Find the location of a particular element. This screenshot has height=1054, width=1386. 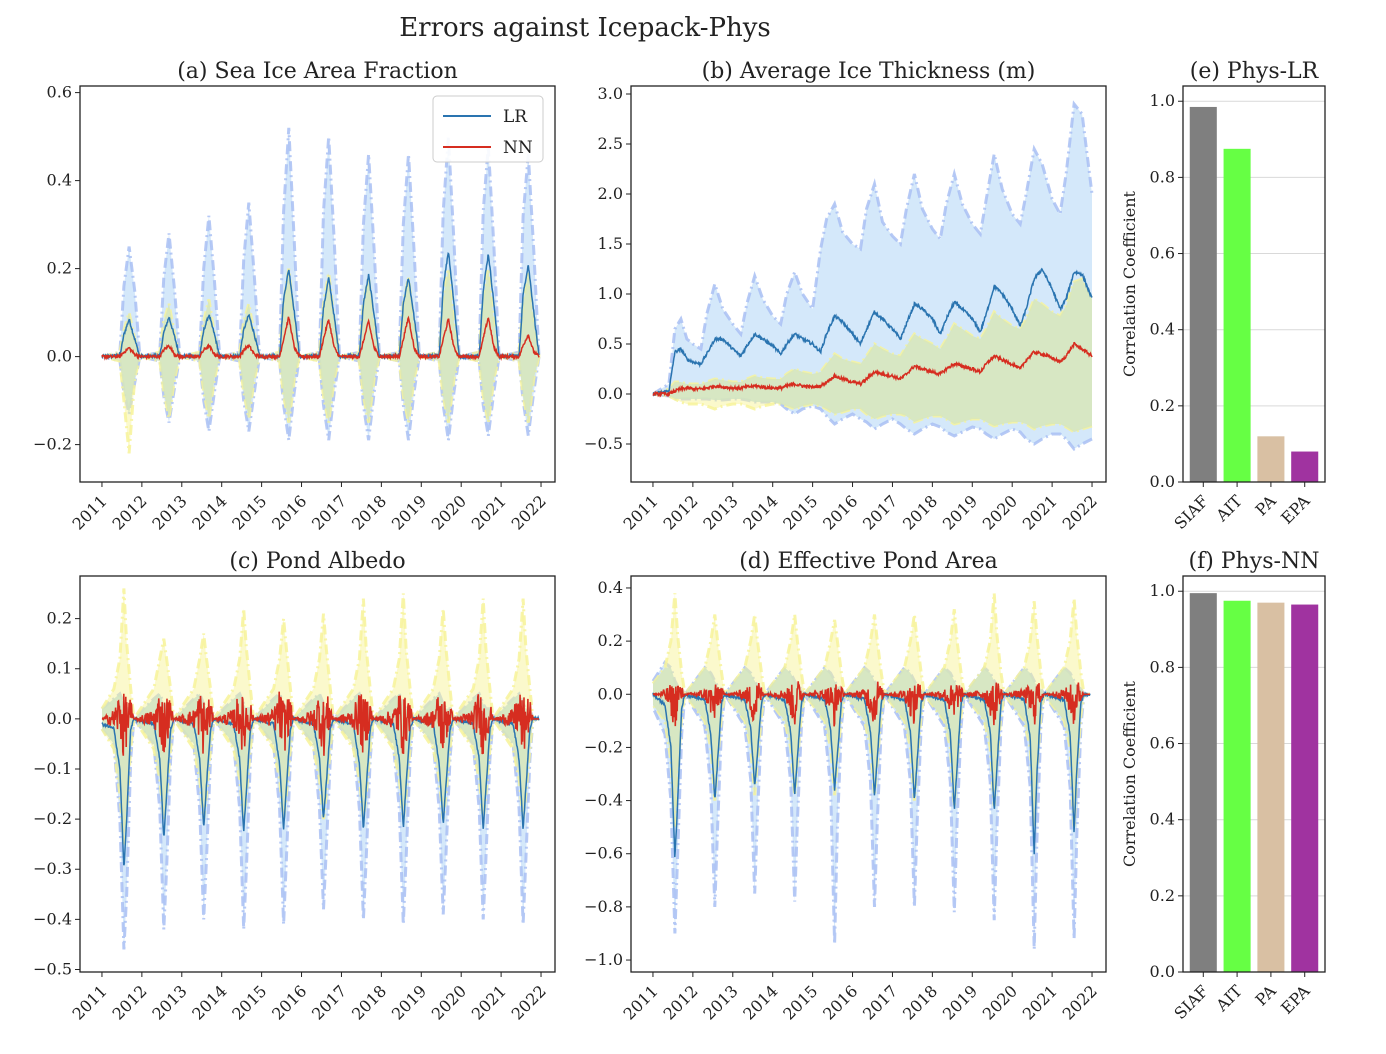

legend: LR NN is located at coordinates (488, 129).